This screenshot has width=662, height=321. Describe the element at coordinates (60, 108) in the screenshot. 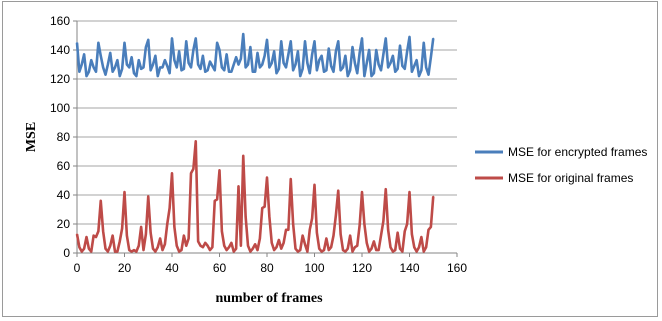

I see `y-tick-label: 100` at that location.